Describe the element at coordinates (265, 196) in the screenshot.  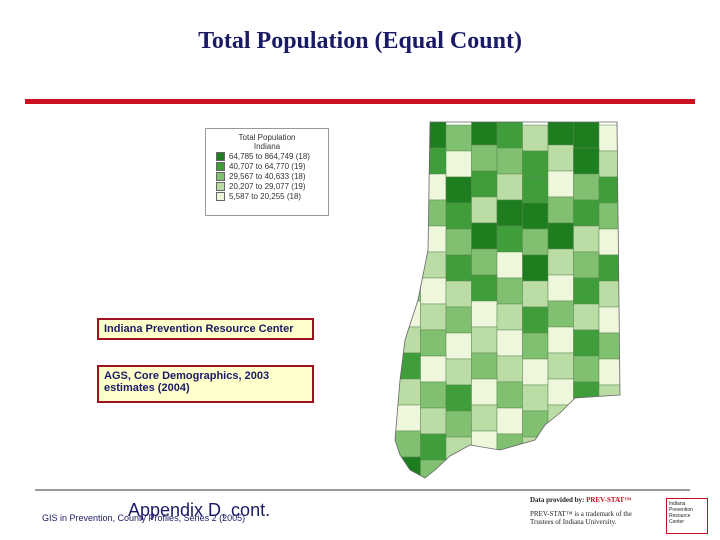
I see `legend-label: 5,587 to 20,255 (18)` at that location.